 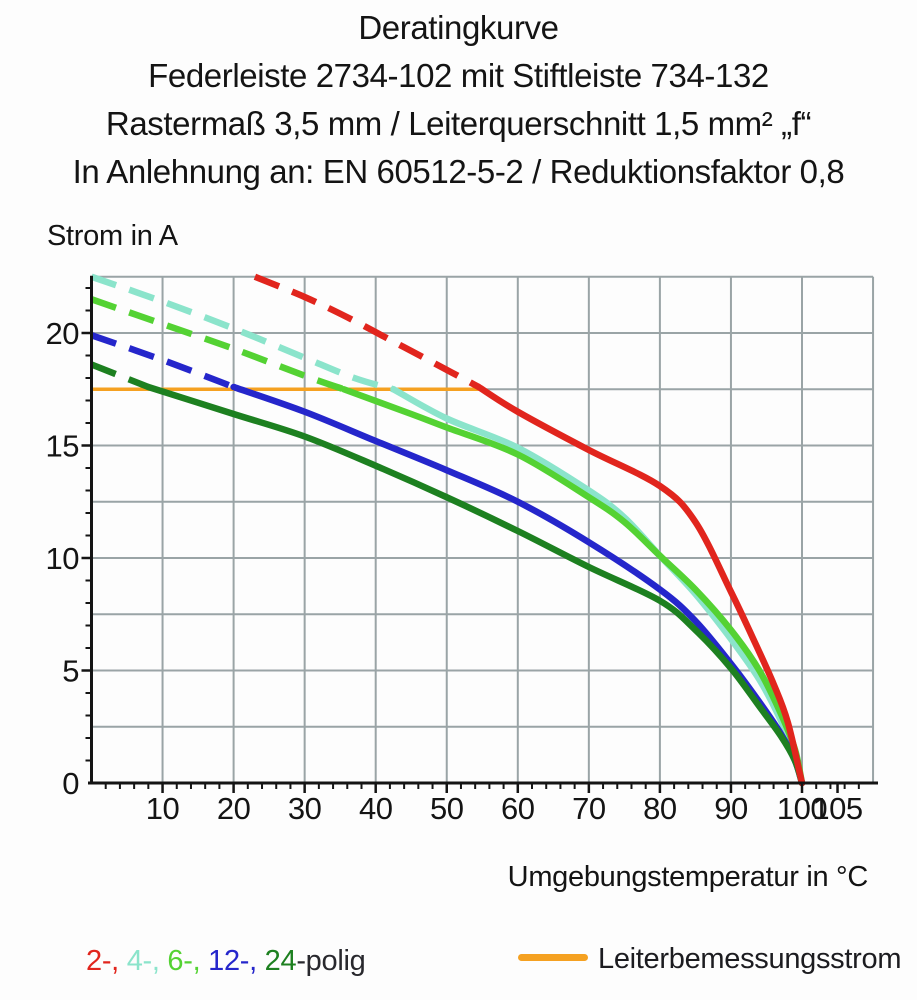 I want to click on y-tick-label-20: 20, so click(x=63, y=333).